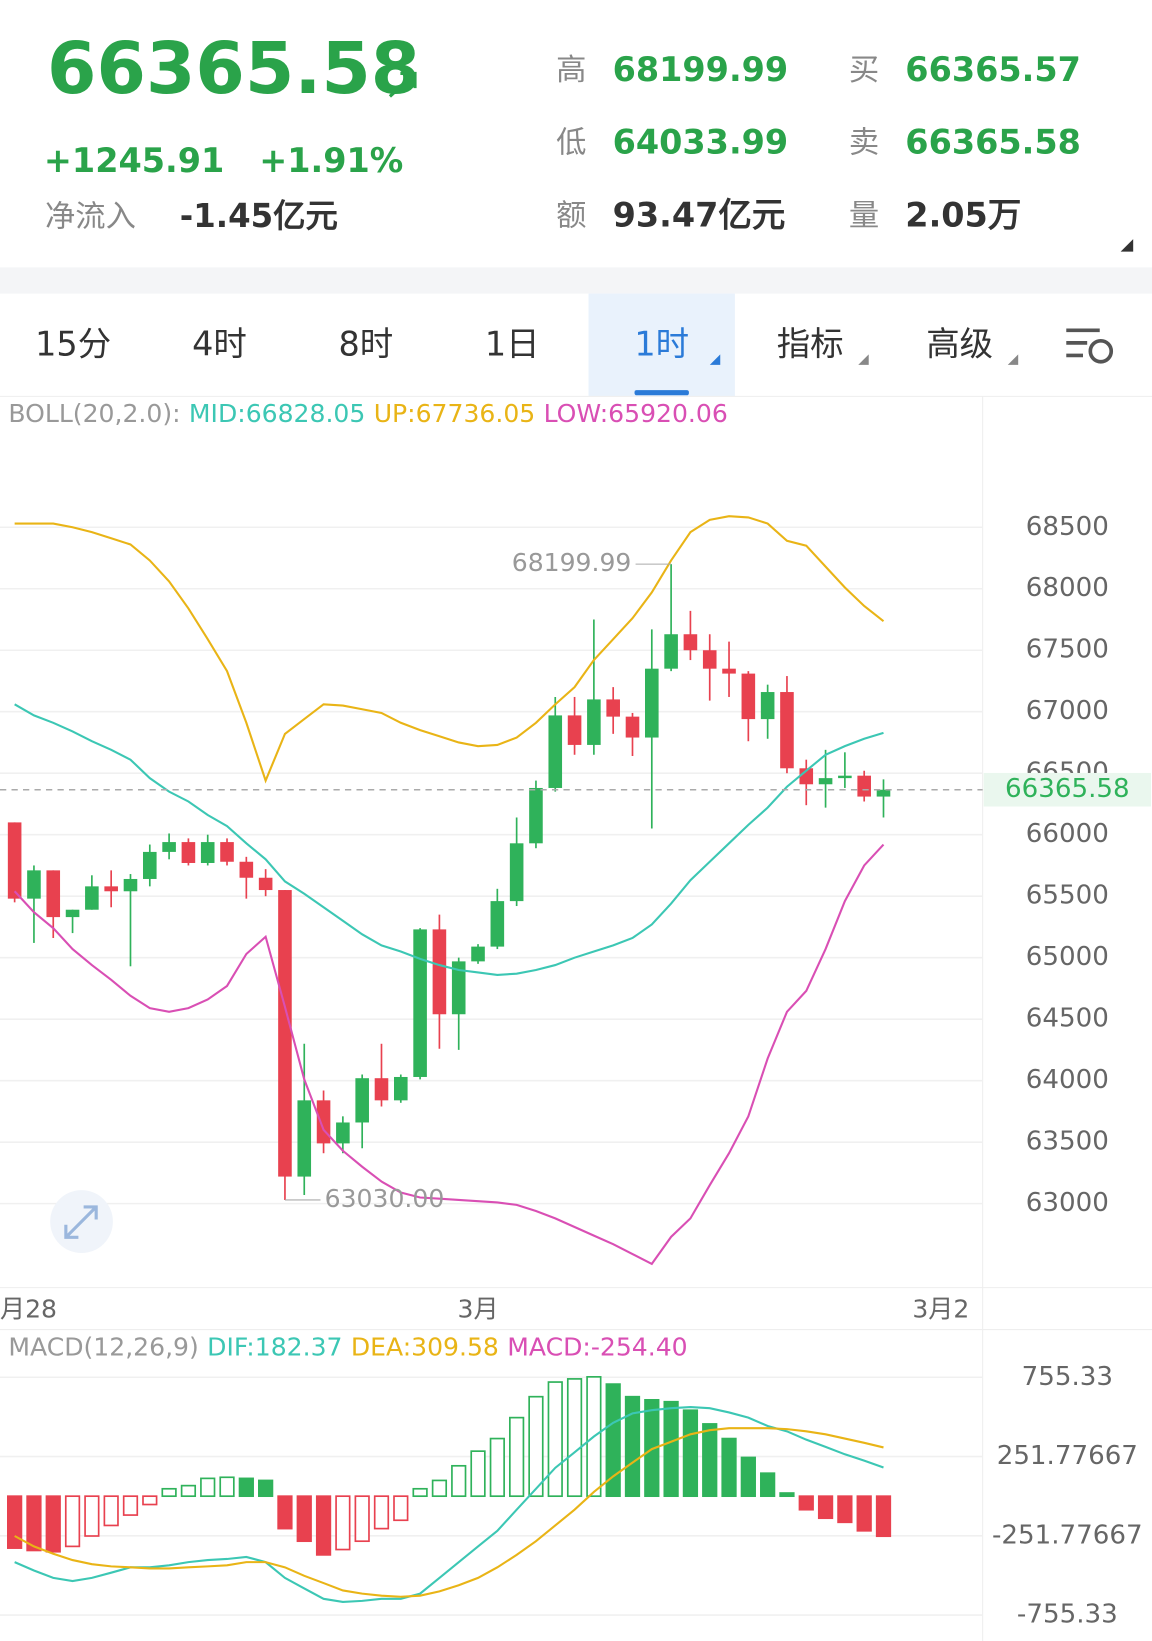 Image resolution: width=1152 pixels, height=1641 pixels. I want to click on up-arrow-icon, so click(402, 84).